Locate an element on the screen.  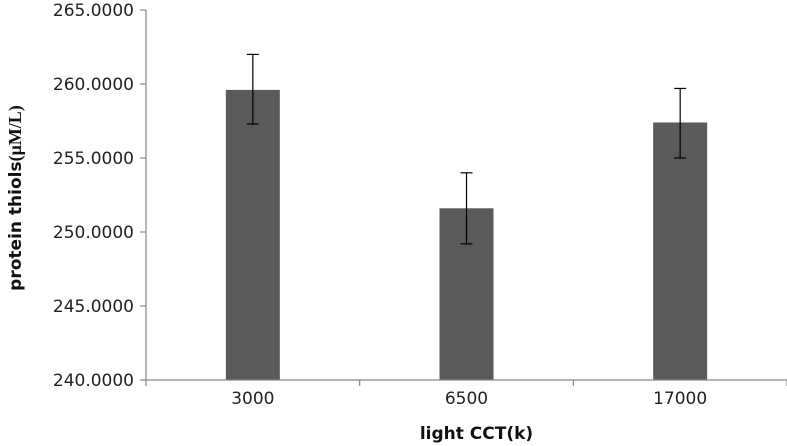
x-tick-label: 6500 is located at coordinates (466, 399).